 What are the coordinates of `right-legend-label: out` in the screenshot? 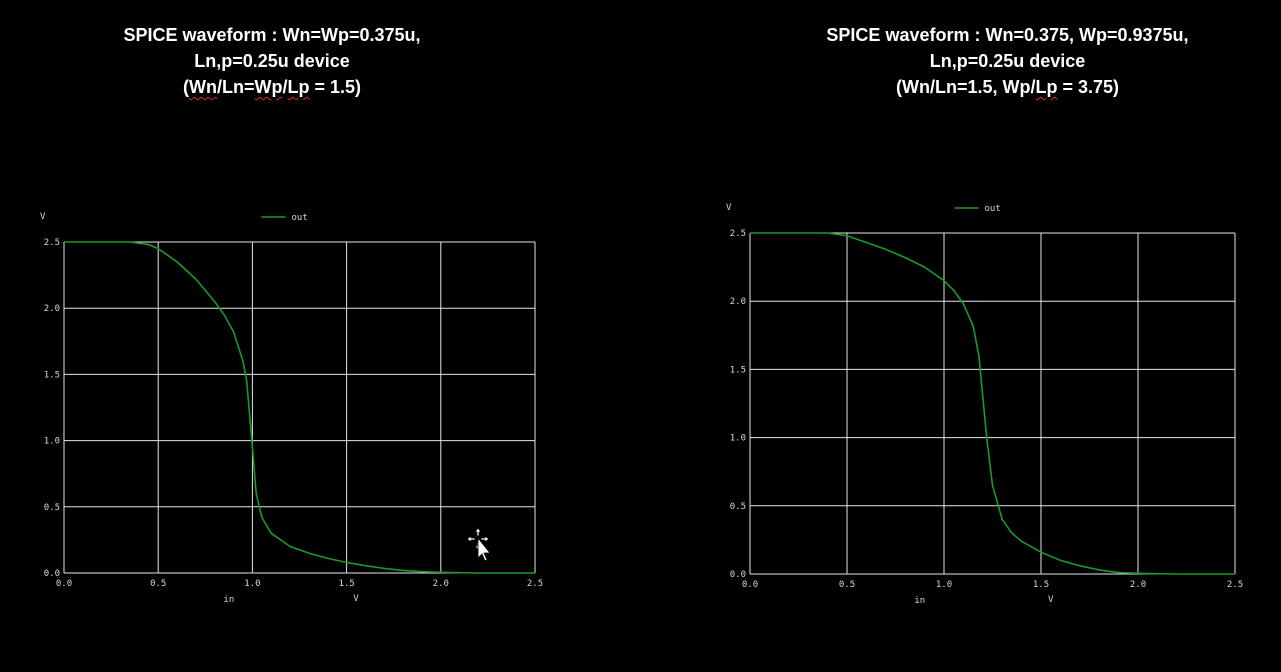 It's located at (993, 209).